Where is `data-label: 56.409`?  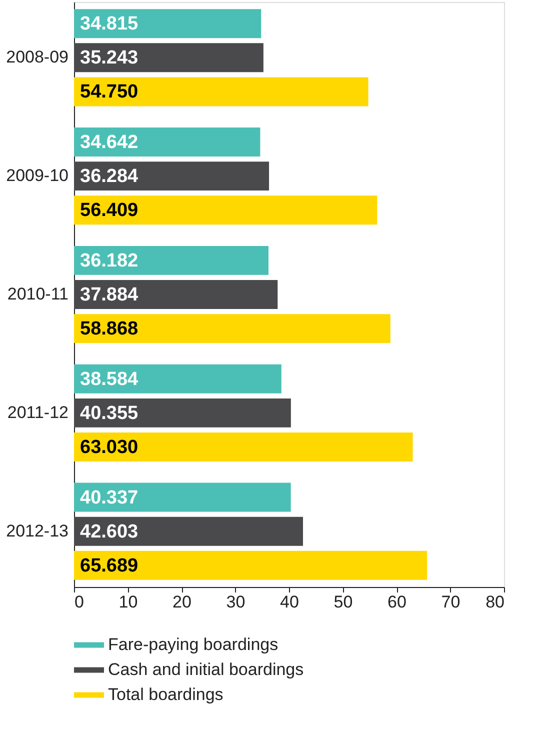
data-label: 56.409 is located at coordinates (109, 211).